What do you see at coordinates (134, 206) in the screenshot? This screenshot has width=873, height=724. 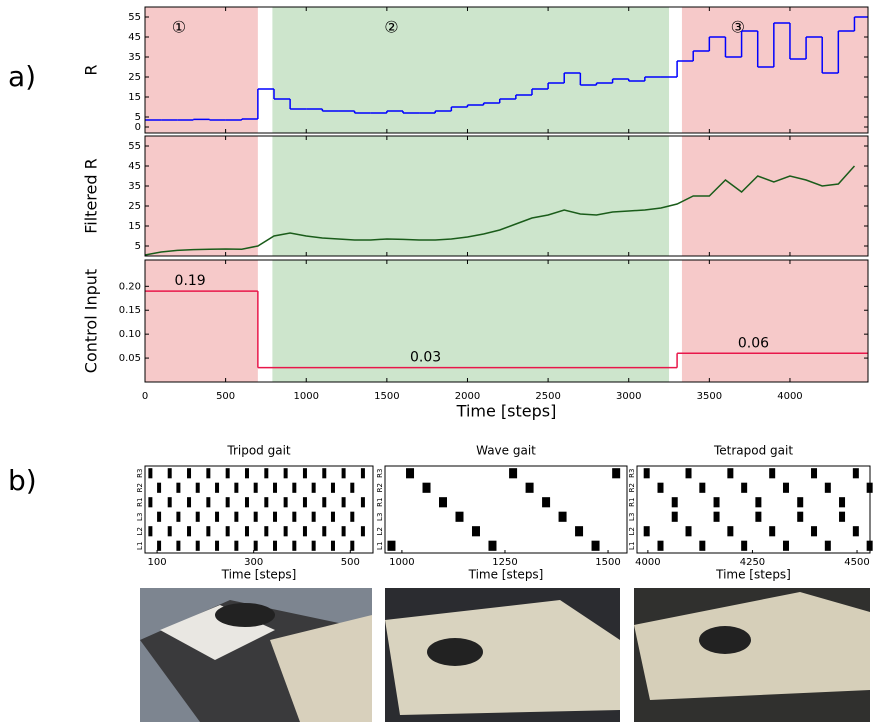 I see `y-tick-label: 25` at bounding box center [134, 206].